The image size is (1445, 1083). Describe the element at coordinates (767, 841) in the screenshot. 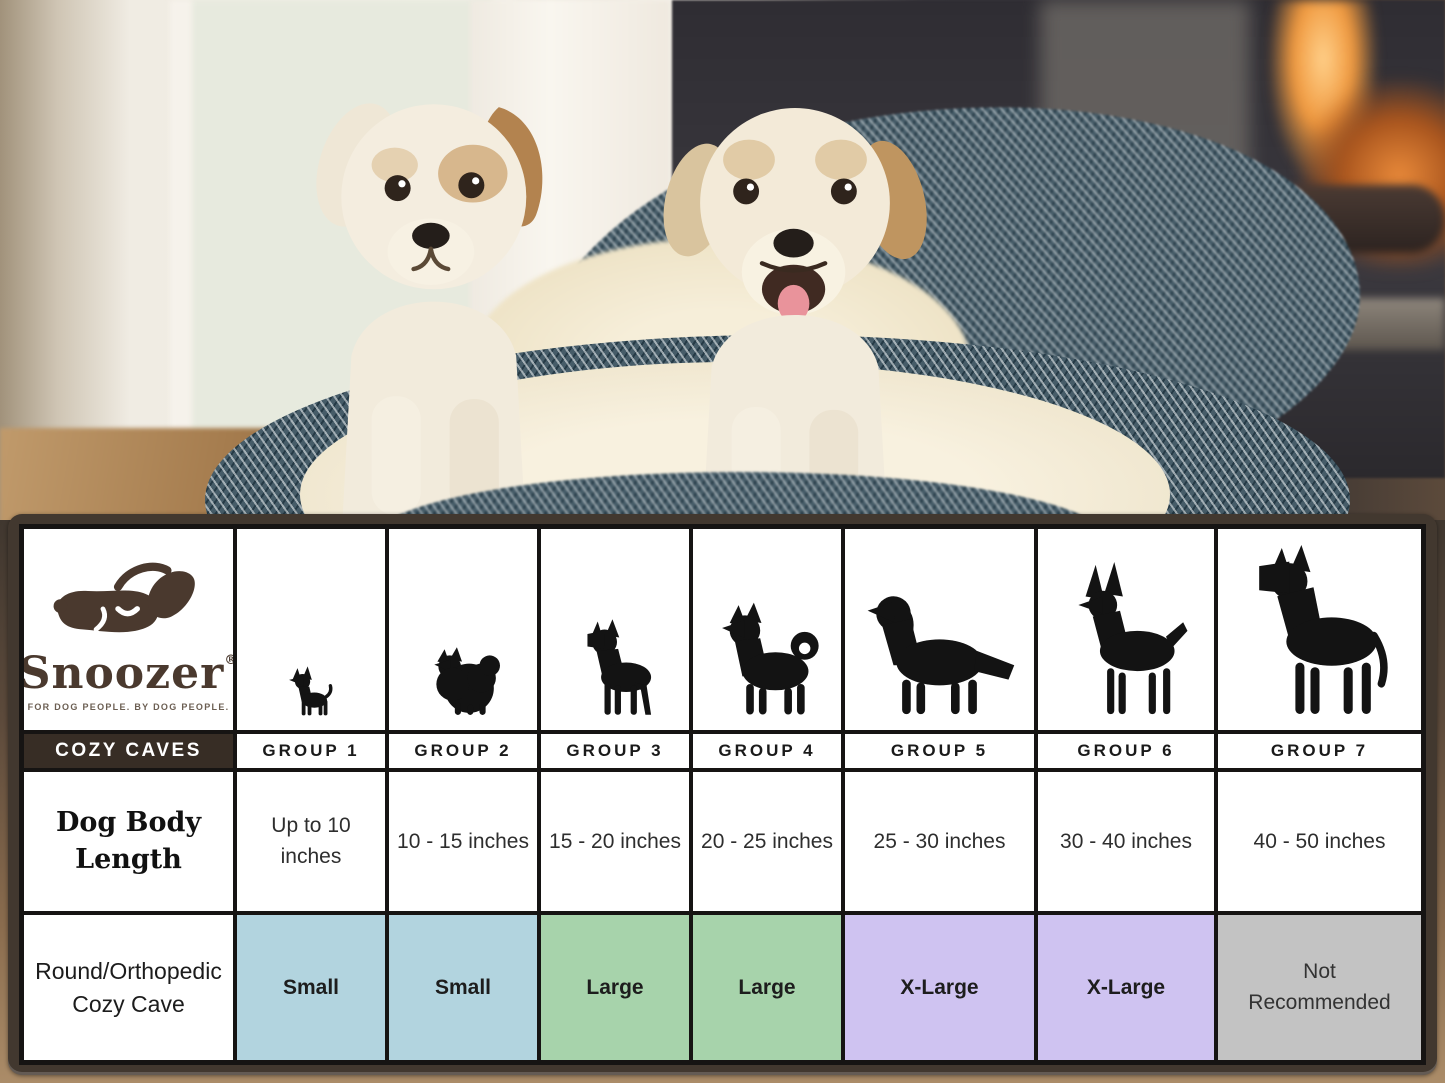

I see `body-length-group-4: 20 - 25 inches` at that location.